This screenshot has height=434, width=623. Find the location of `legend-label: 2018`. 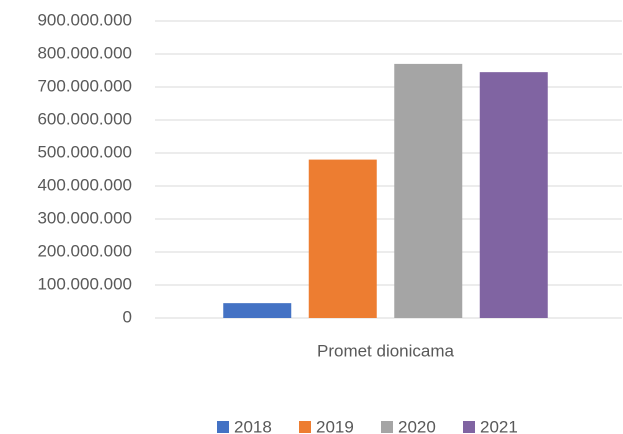

legend-label: 2018 is located at coordinates (253, 425).